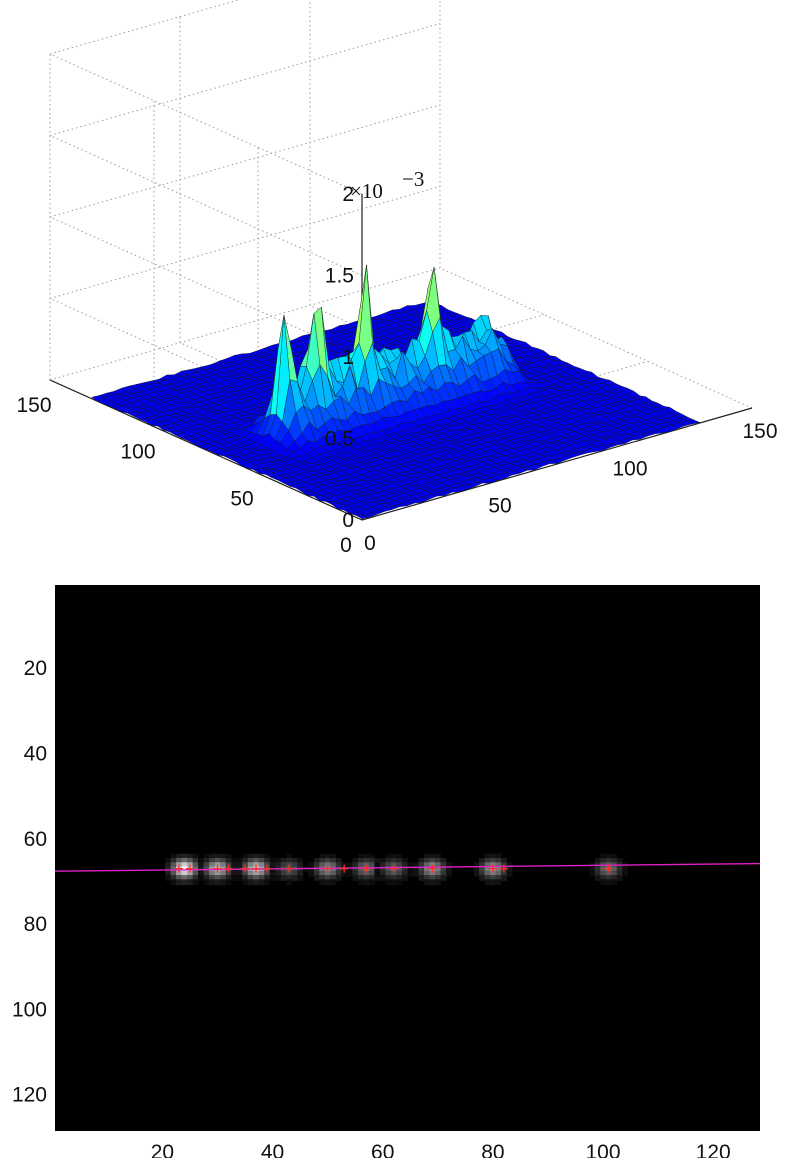  What do you see at coordinates (35, 924) in the screenshot?
I see `y-tick-label: 80` at bounding box center [35, 924].